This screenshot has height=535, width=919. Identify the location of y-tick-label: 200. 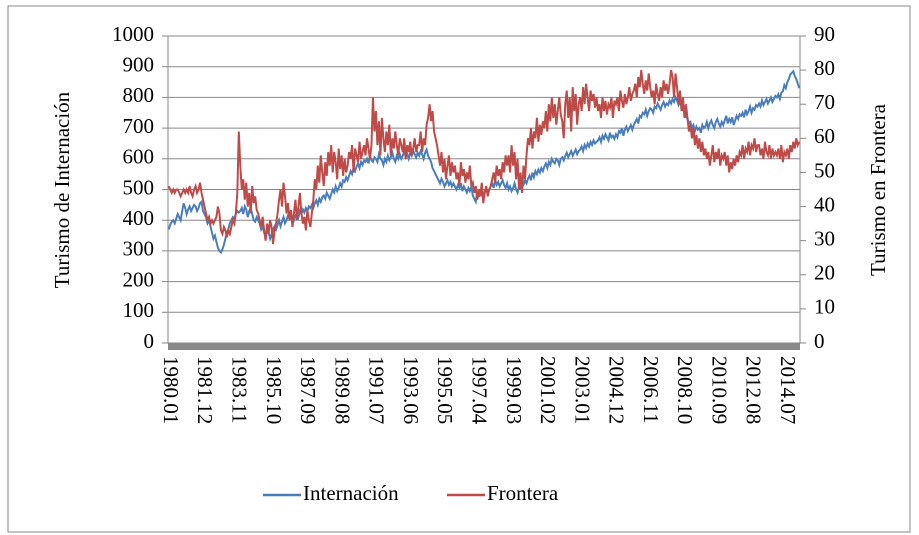
(139, 279).